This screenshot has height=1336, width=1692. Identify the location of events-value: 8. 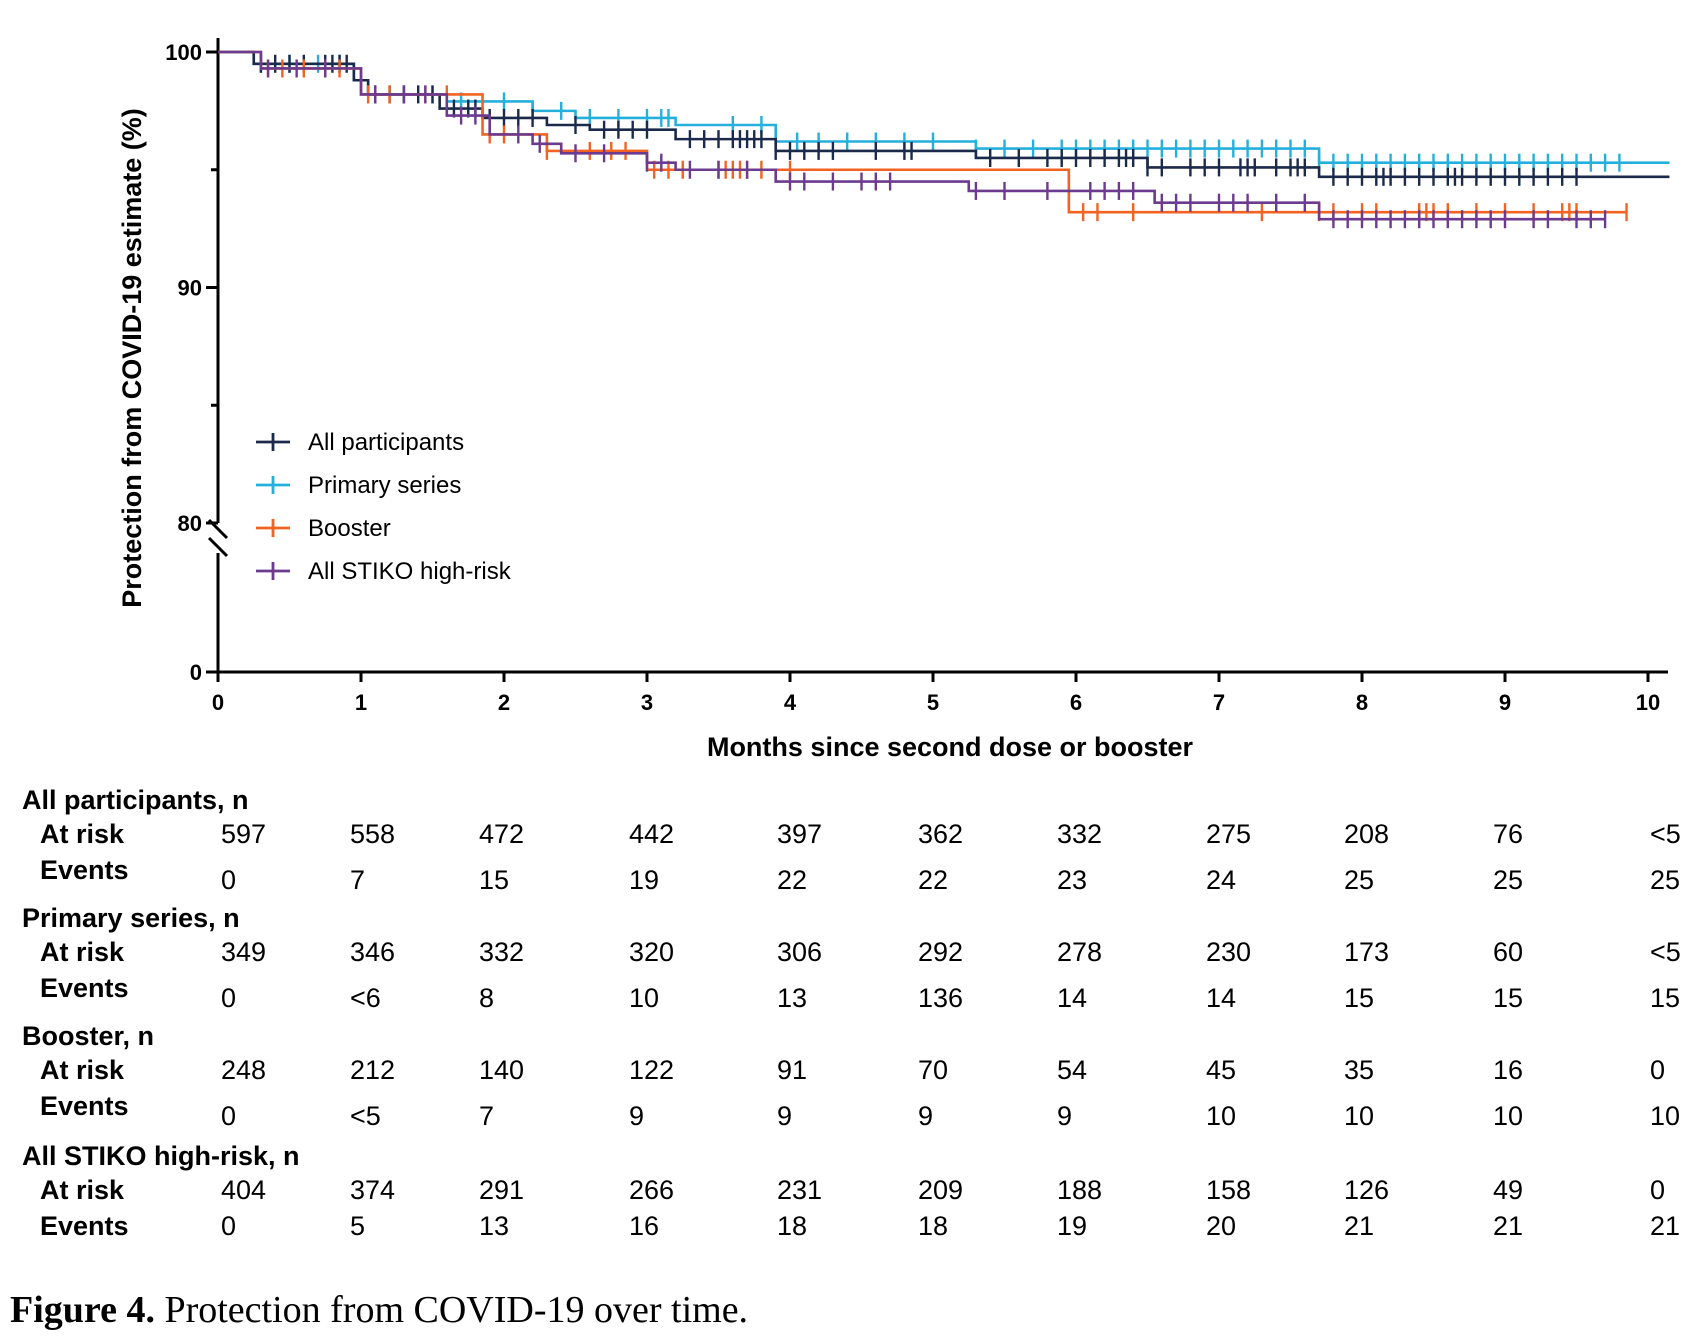
(487, 998).